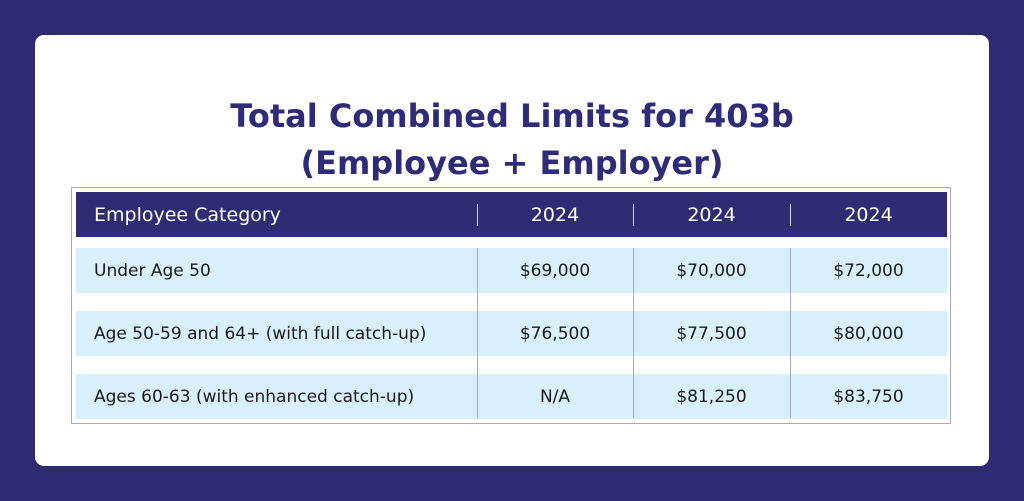 Image resolution: width=1024 pixels, height=501 pixels. Describe the element at coordinates (260, 333) in the screenshot. I see `category-cell: Age 50-59 and 64+ (with full catch-up)` at that location.